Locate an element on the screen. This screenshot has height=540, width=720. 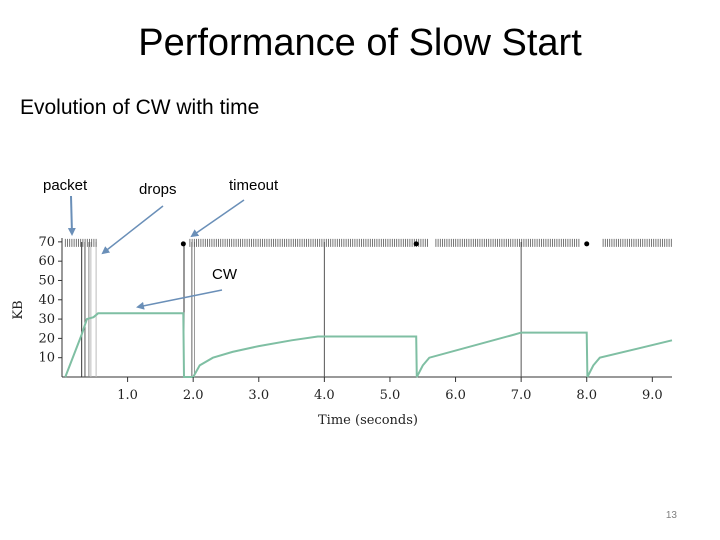
annotation-drops: drops is located at coordinates (158, 189).